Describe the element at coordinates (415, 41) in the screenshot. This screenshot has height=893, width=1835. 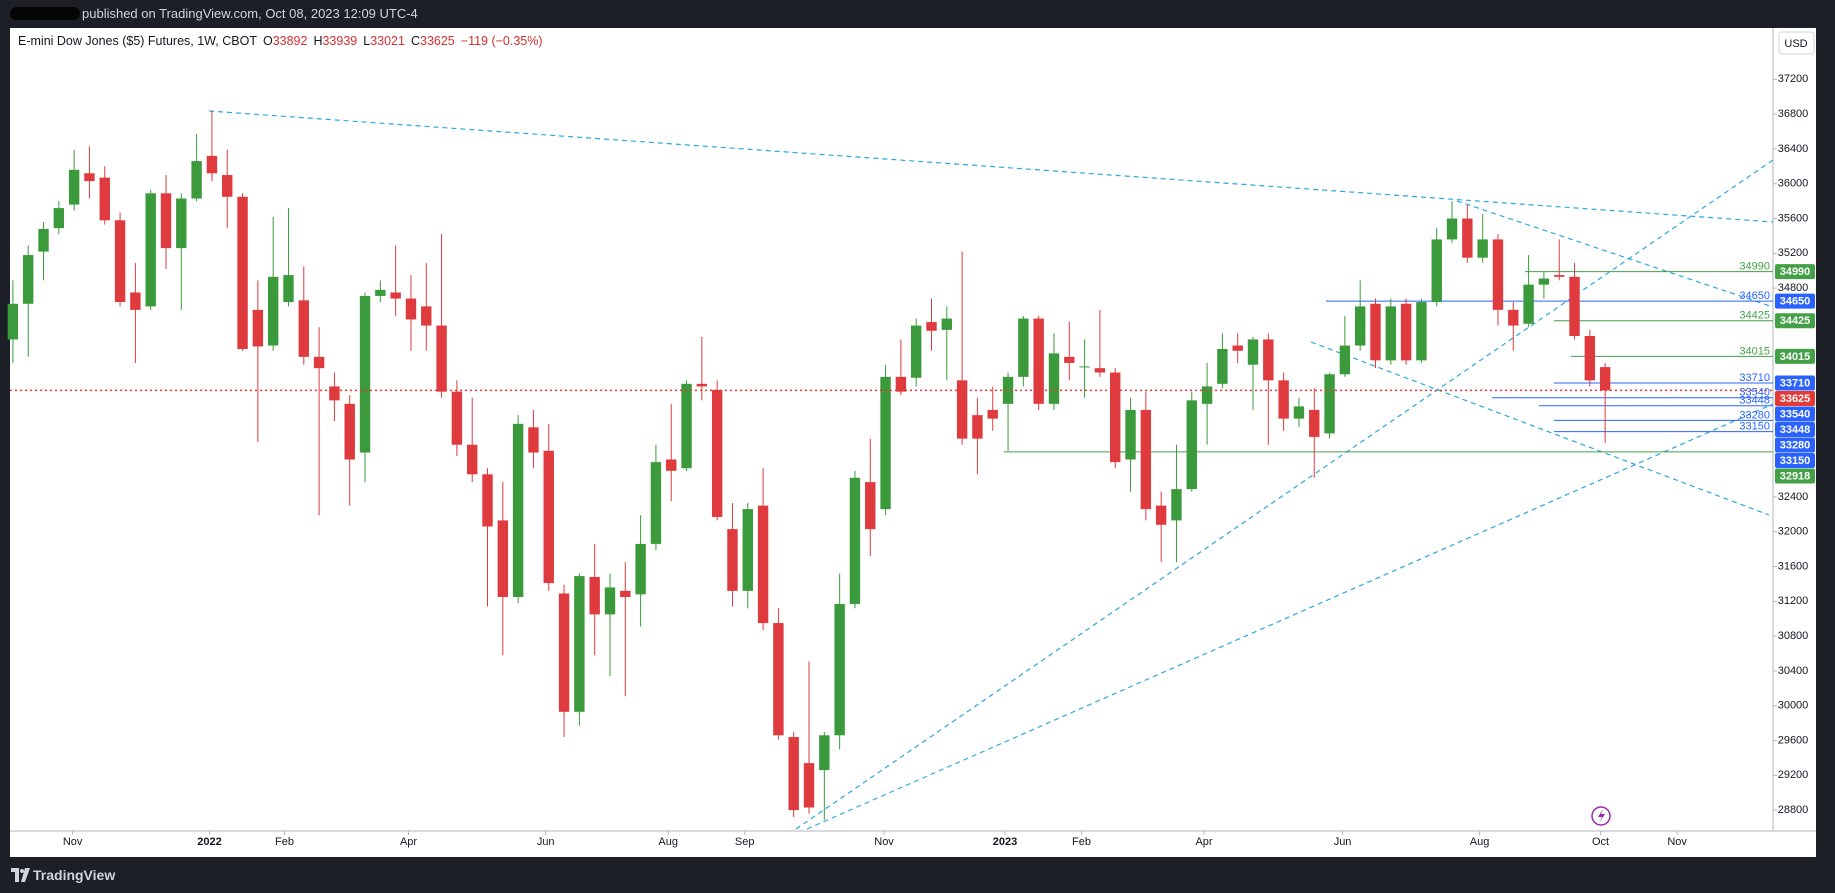
I see `ohlc-letter: C` at that location.